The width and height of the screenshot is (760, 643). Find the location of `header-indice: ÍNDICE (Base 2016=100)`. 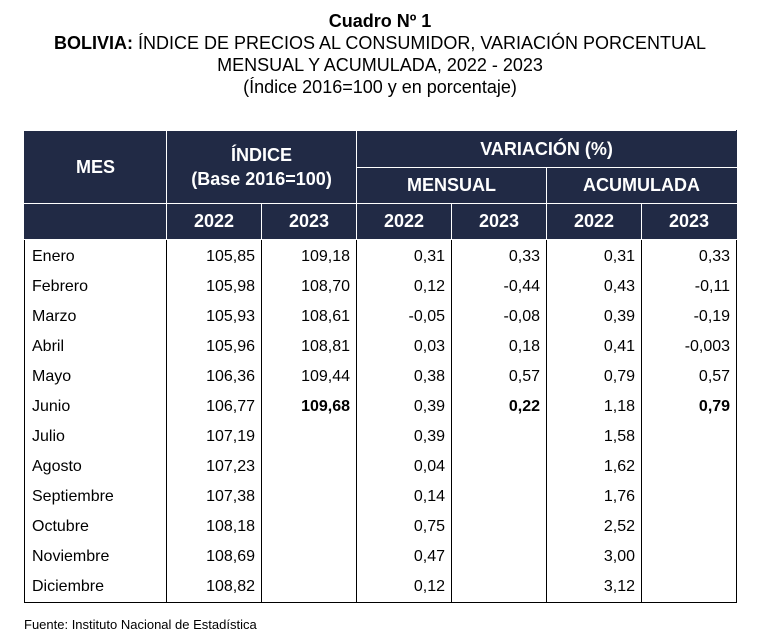

header-indice: ÍNDICE (Base 2016=100) is located at coordinates (261, 167).